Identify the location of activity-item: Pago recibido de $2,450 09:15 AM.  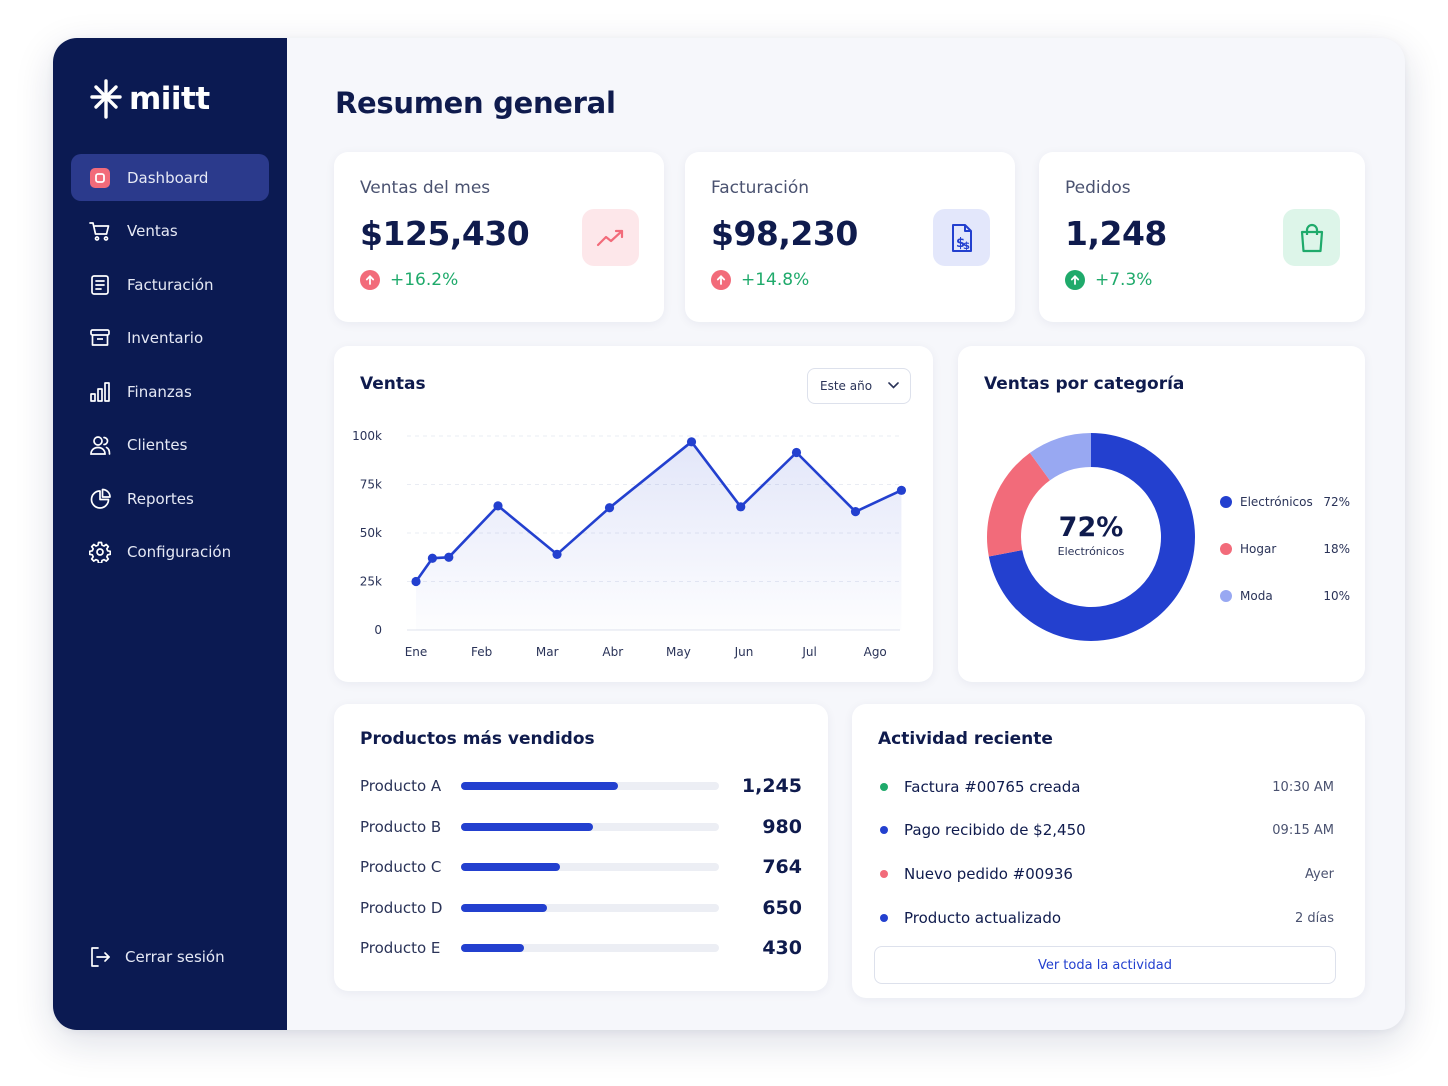
(1107, 830).